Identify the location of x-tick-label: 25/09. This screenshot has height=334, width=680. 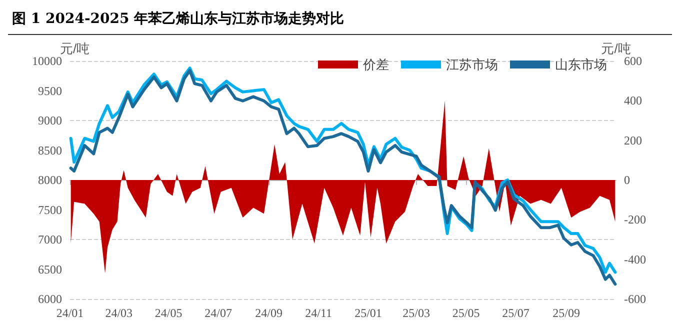
(566, 313).